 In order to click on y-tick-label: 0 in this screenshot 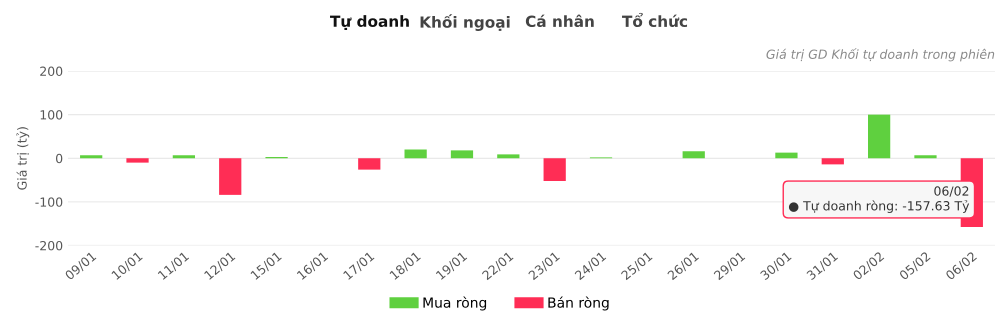, I will do `click(59, 159)`.